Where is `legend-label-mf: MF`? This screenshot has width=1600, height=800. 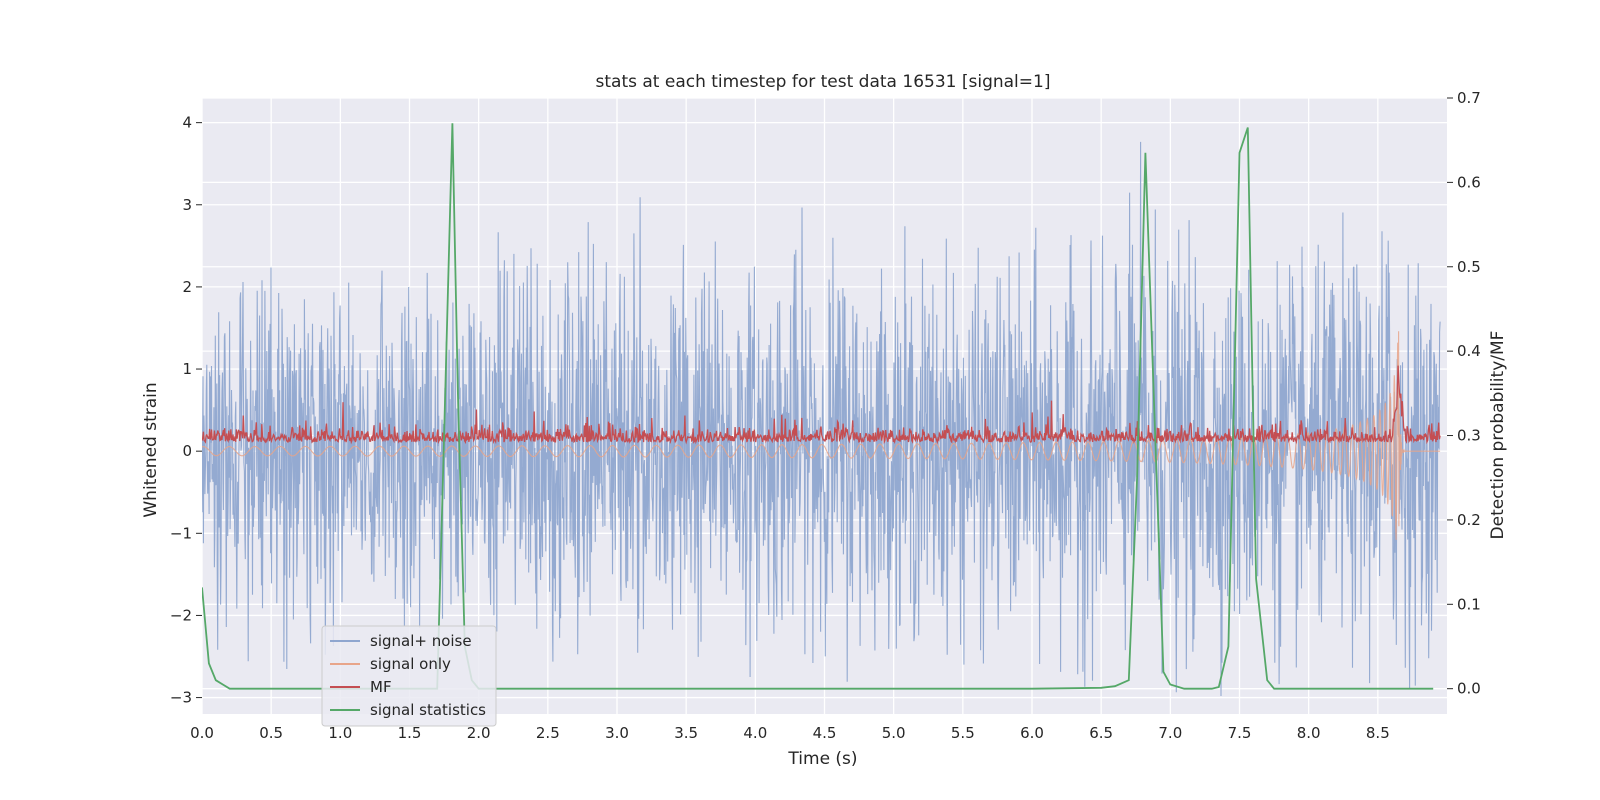 legend-label-mf: MF is located at coordinates (381, 687).